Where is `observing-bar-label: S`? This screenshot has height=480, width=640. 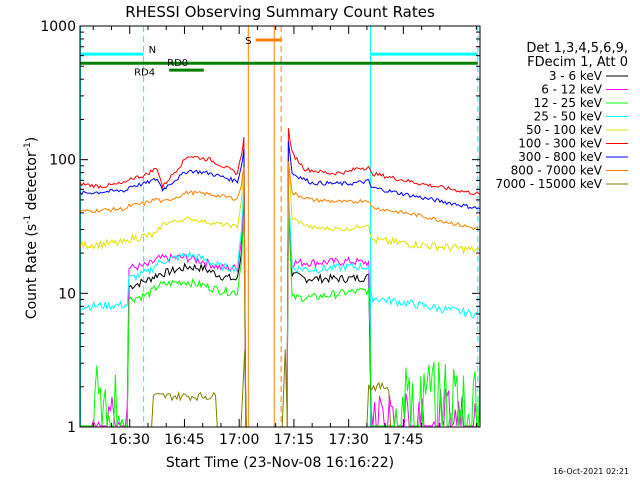
observing-bar-label: S is located at coordinates (248, 41).